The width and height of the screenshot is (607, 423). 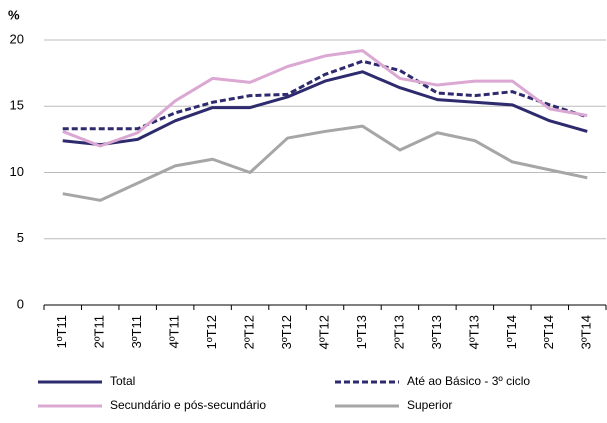 What do you see at coordinates (211, 332) in the screenshot?
I see `x-tick-label: 1ºT12` at bounding box center [211, 332].